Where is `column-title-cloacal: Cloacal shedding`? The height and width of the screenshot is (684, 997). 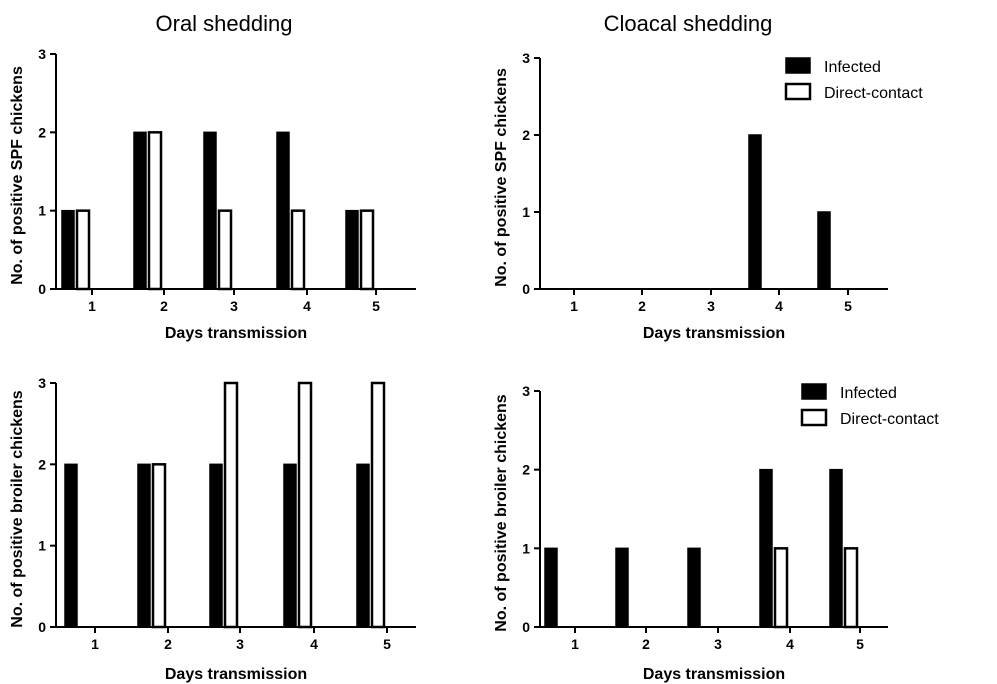
column-title-cloacal: Cloacal shedding is located at coordinates (688, 23).